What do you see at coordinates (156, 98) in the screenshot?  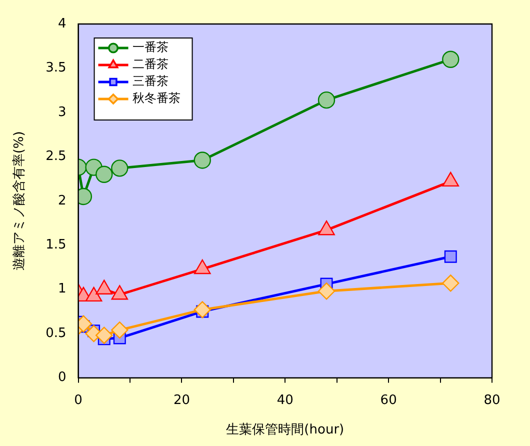 I see `legend-label: 秋冬番茶` at bounding box center [156, 98].